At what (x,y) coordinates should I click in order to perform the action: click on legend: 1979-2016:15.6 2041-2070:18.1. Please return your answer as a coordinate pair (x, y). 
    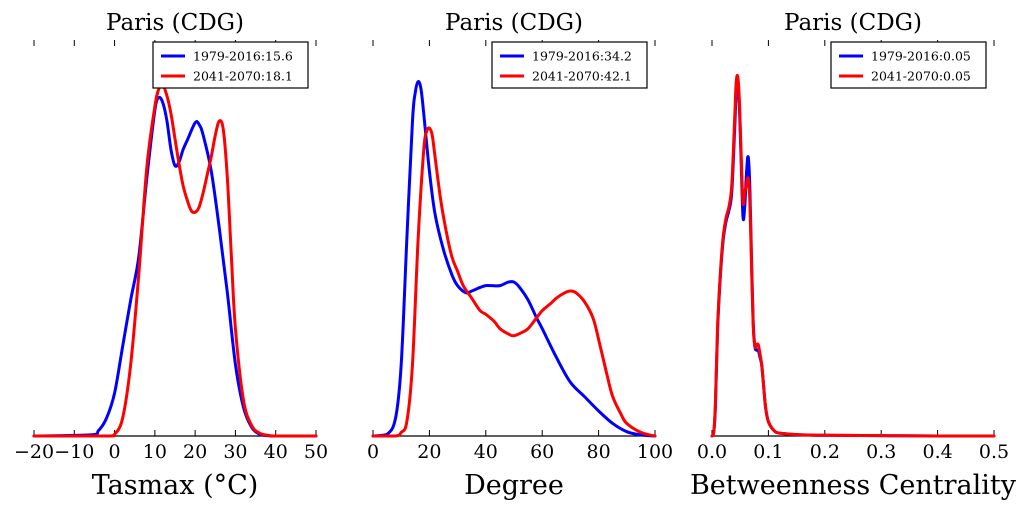
    Looking at the image, I should click on (230, 65).